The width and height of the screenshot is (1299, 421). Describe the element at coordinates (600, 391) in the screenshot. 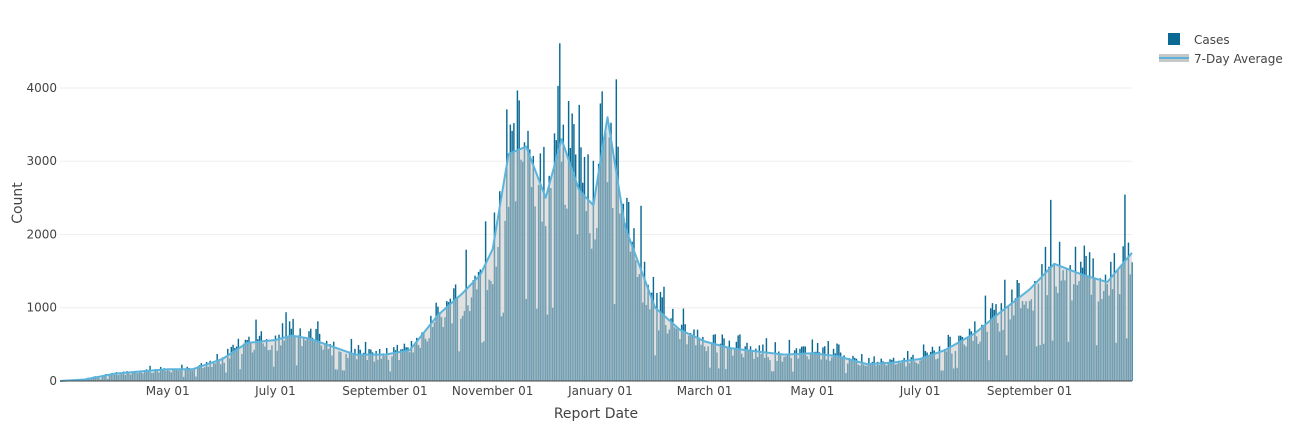

I see `x-tick-label: January 01` at that location.